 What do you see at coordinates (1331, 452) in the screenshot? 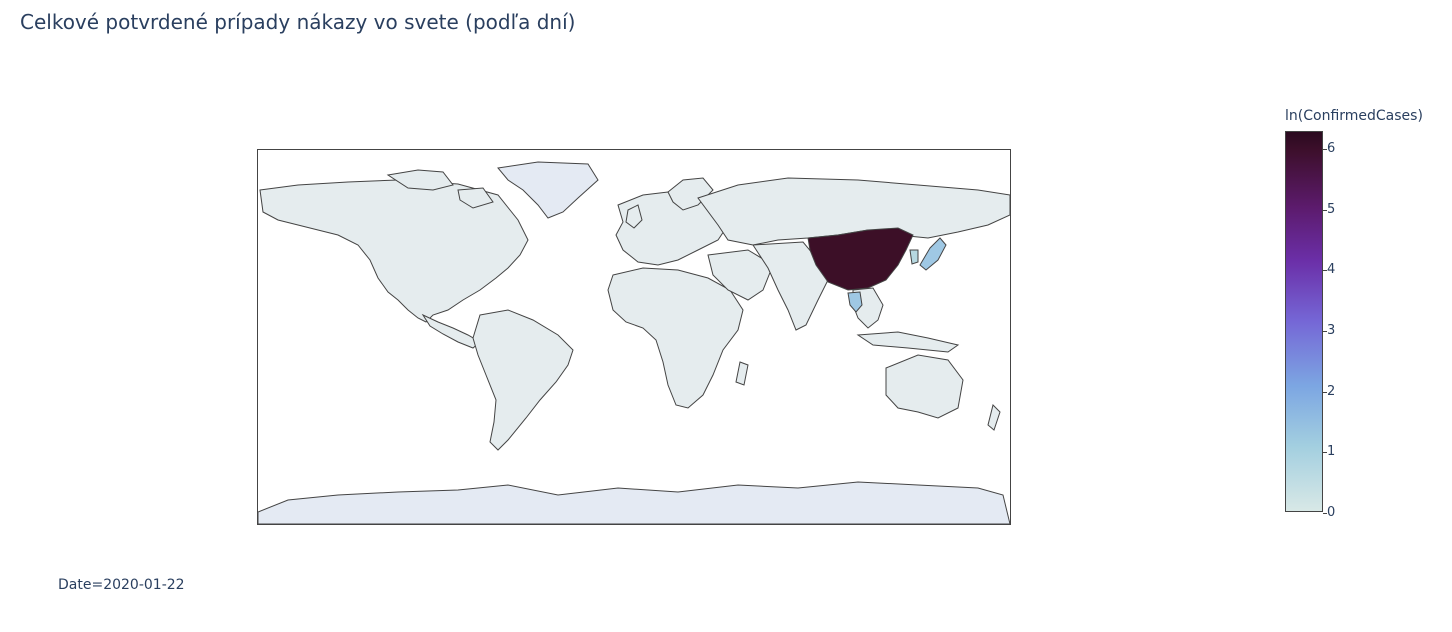
I see `colorbar-tick-label: 1` at bounding box center [1331, 452].